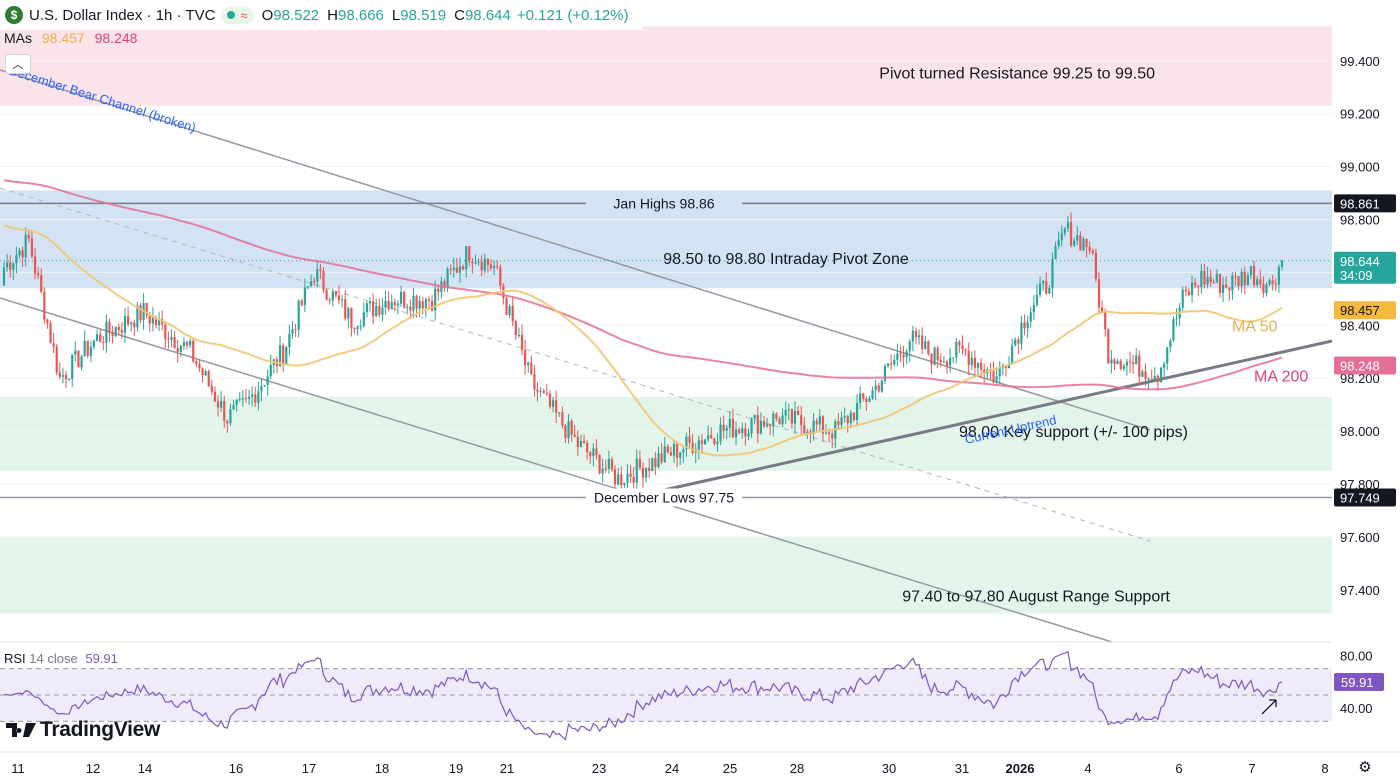  What do you see at coordinates (93, 768) in the screenshot?
I see `time-tick-1: 12` at bounding box center [93, 768].